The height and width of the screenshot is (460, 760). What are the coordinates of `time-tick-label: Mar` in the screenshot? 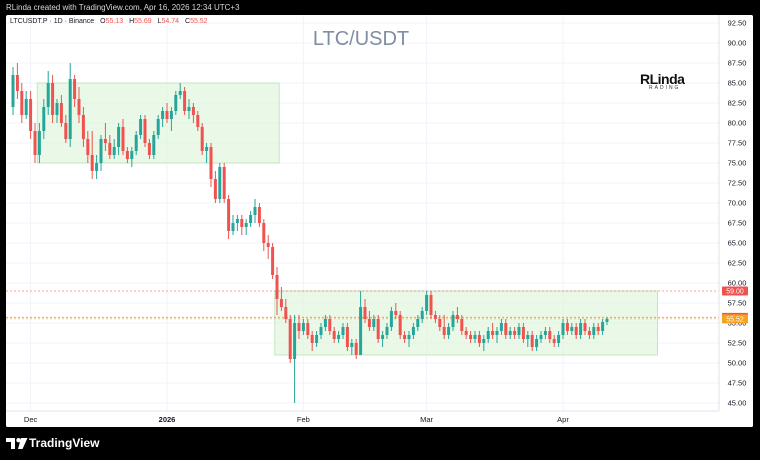 It's located at (426, 419).